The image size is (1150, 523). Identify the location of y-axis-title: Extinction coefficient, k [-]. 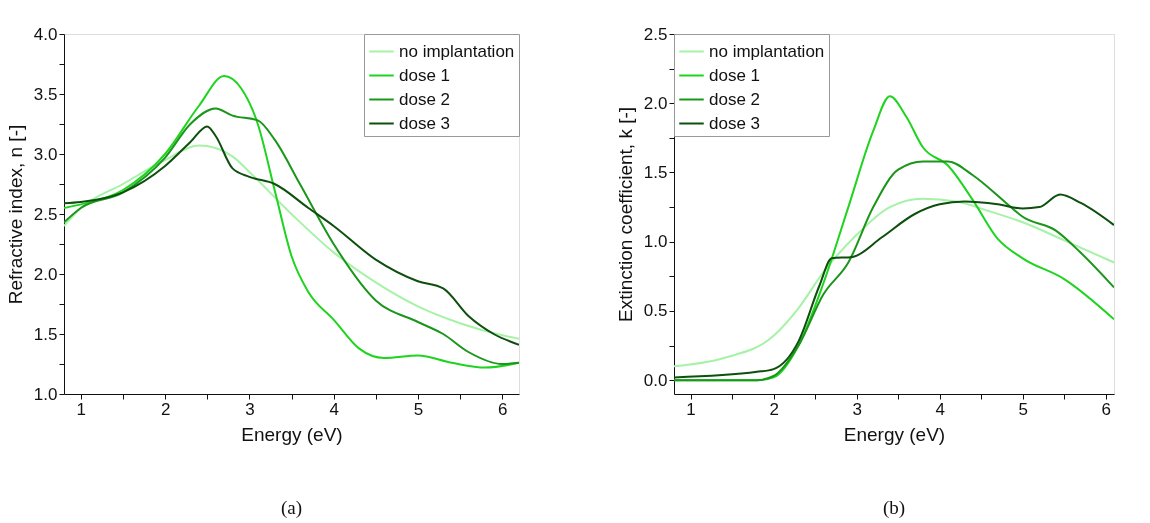
(625, 214).